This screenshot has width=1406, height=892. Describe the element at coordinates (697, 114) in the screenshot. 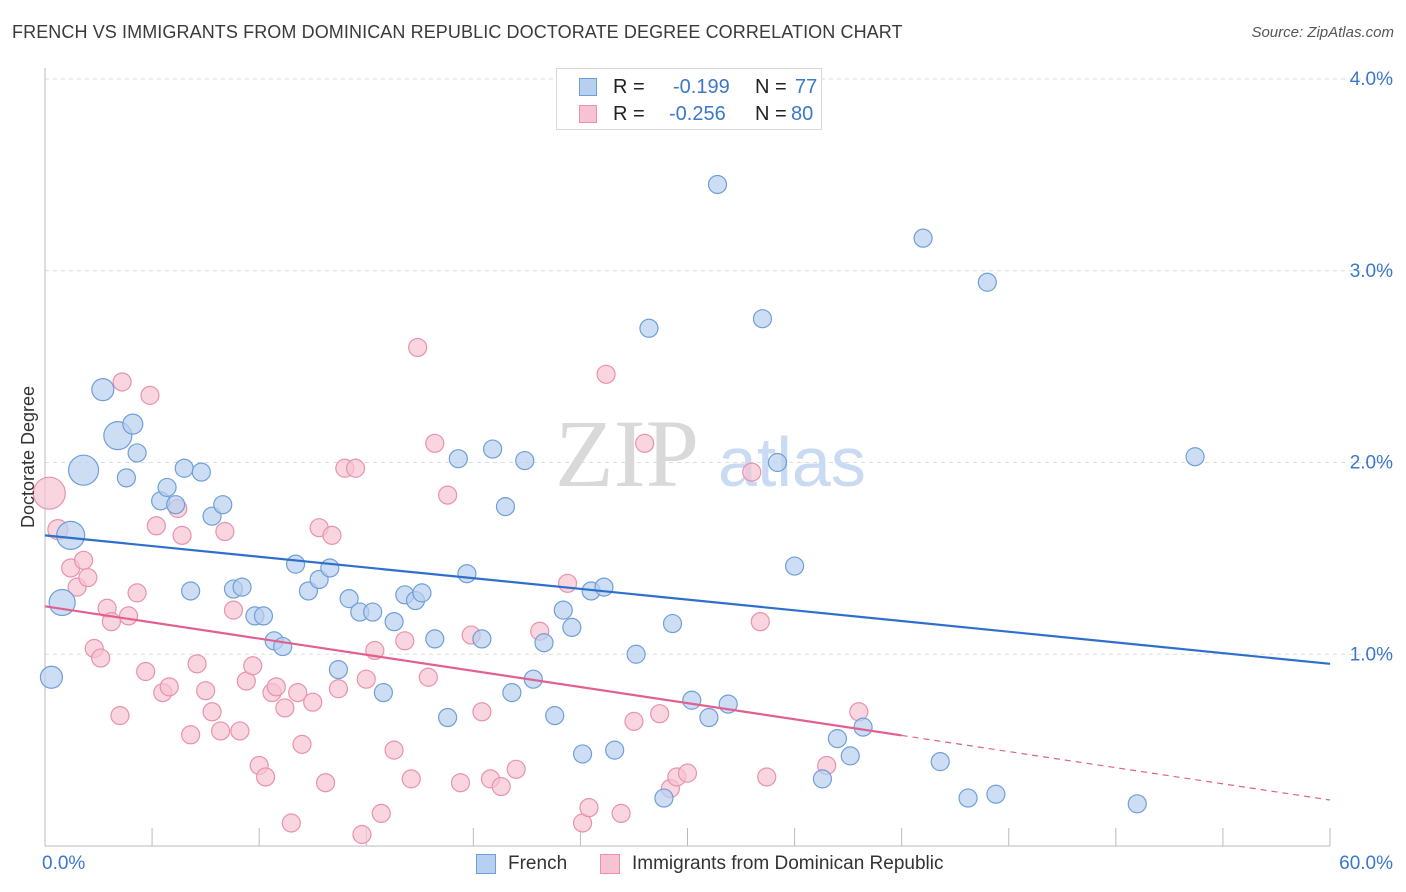

I see `legend-r-value: -0.256` at that location.